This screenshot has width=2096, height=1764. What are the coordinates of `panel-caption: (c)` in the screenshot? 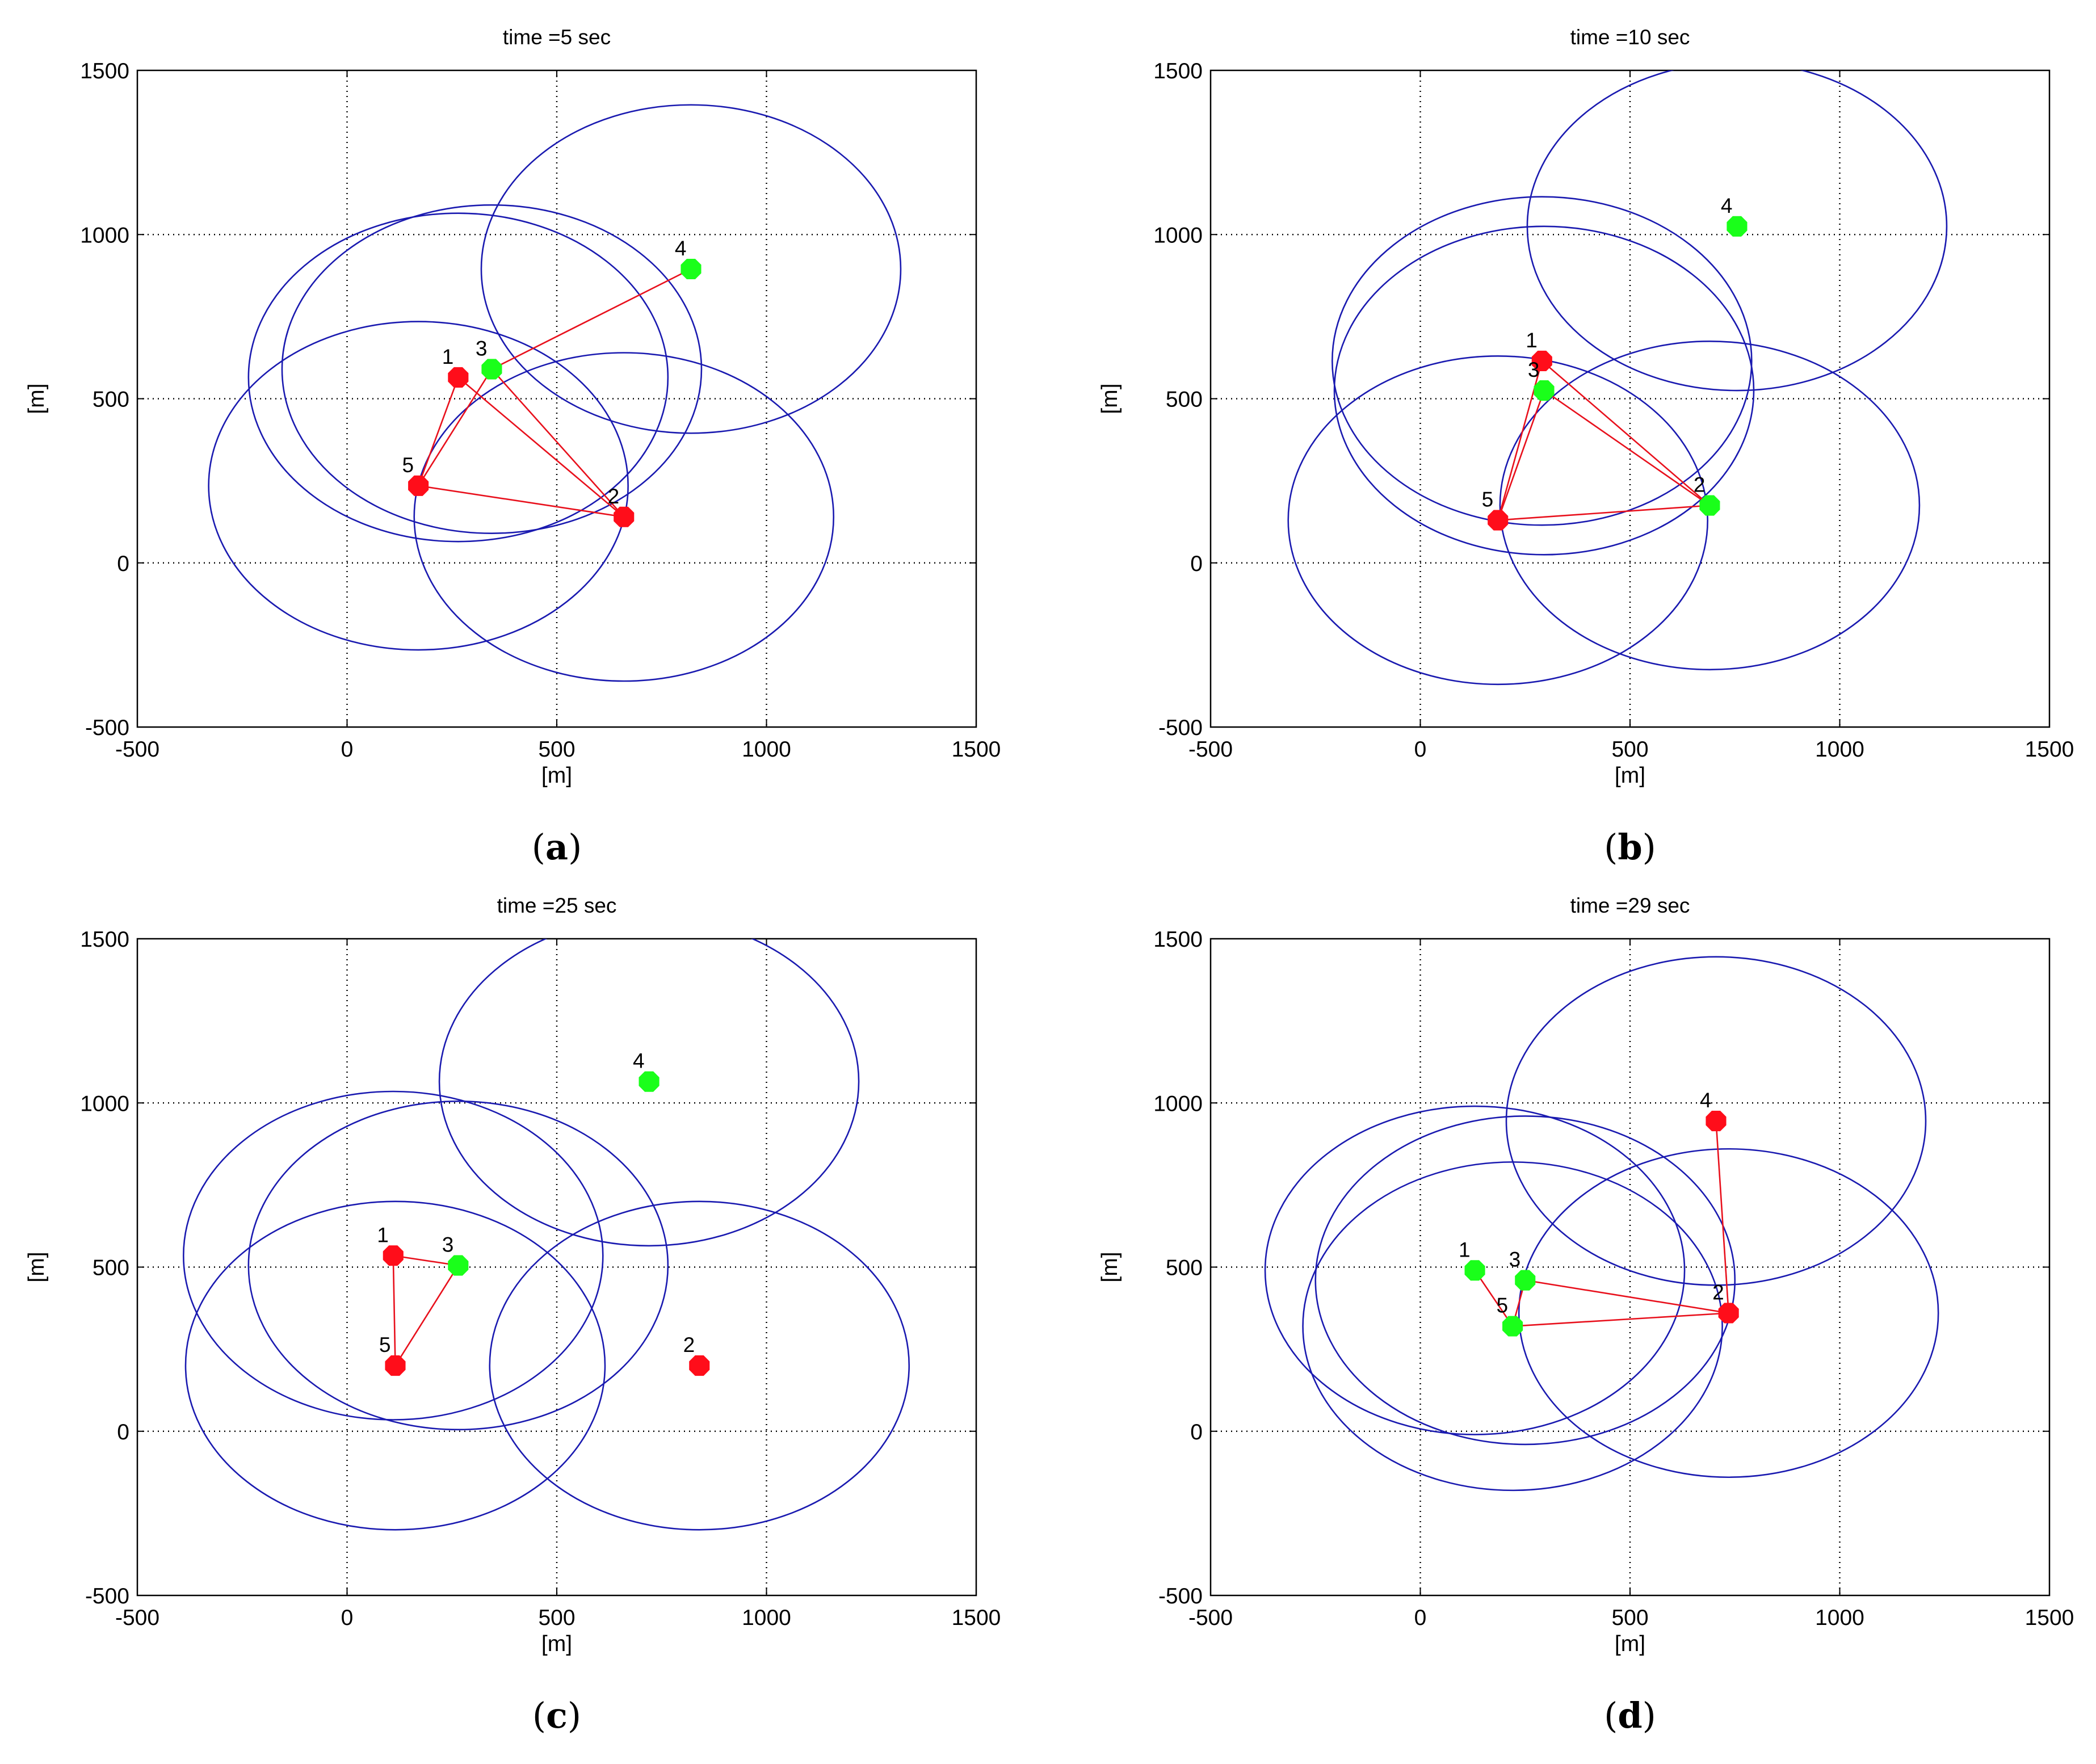 It's located at (557, 1715).